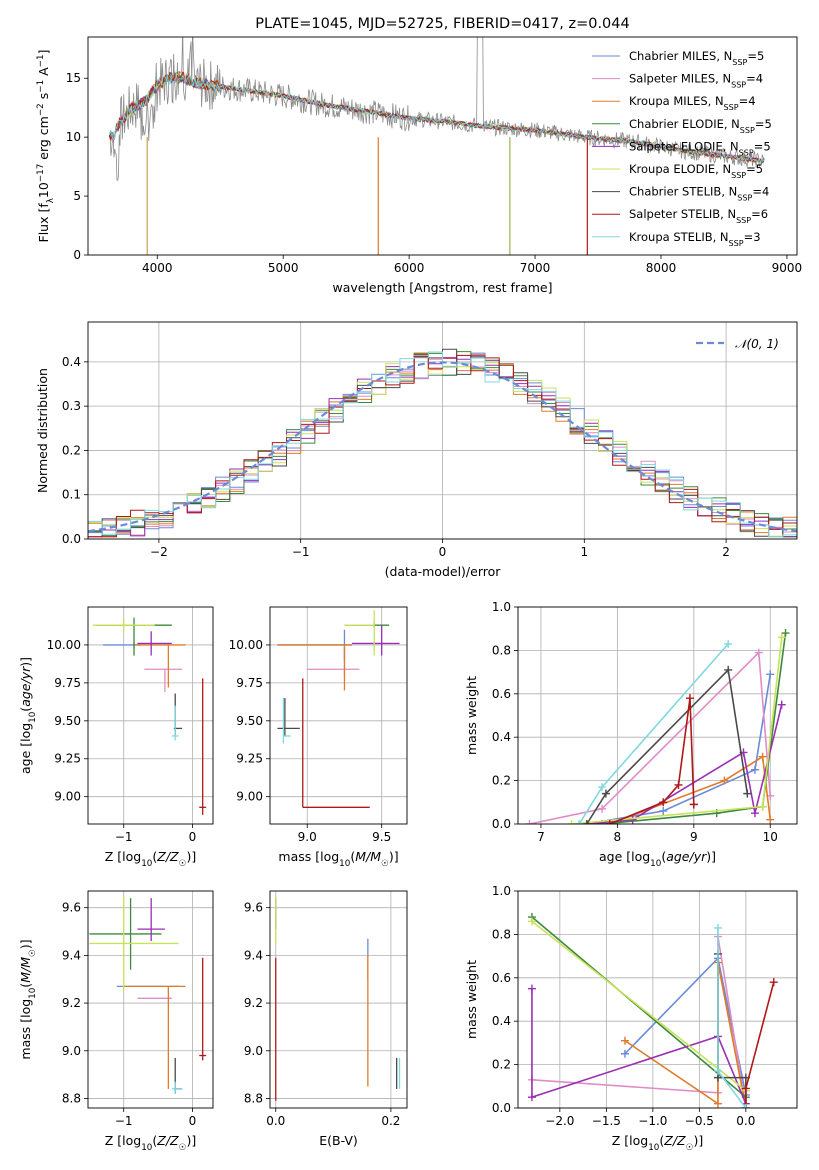  I want to click on legend-residuals: 𝒩(0, 1), so click(737, 344).